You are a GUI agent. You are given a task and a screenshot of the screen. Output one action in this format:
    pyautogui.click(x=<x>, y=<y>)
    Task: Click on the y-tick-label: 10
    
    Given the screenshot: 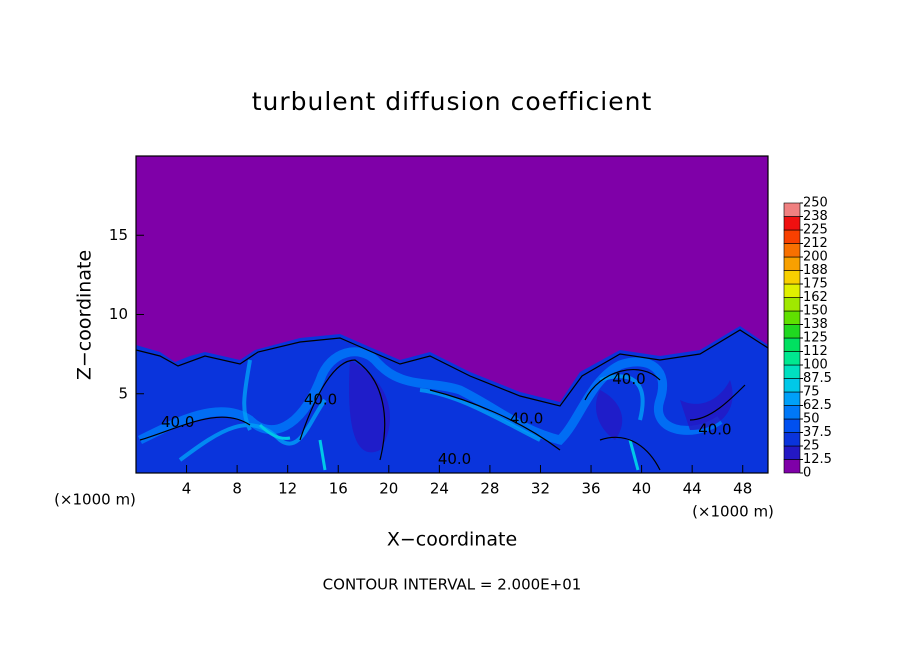 What is the action you would take?
    pyautogui.click(x=118, y=314)
    